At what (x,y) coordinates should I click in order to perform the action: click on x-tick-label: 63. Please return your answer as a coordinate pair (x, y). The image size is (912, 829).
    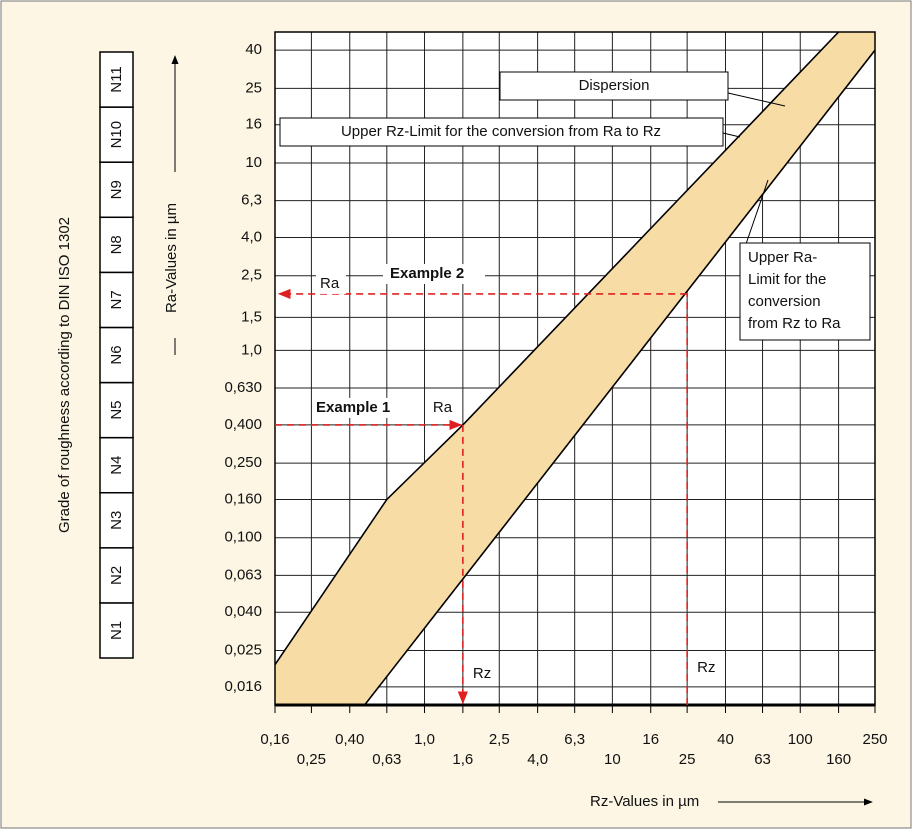
    Looking at the image, I should click on (762, 759).